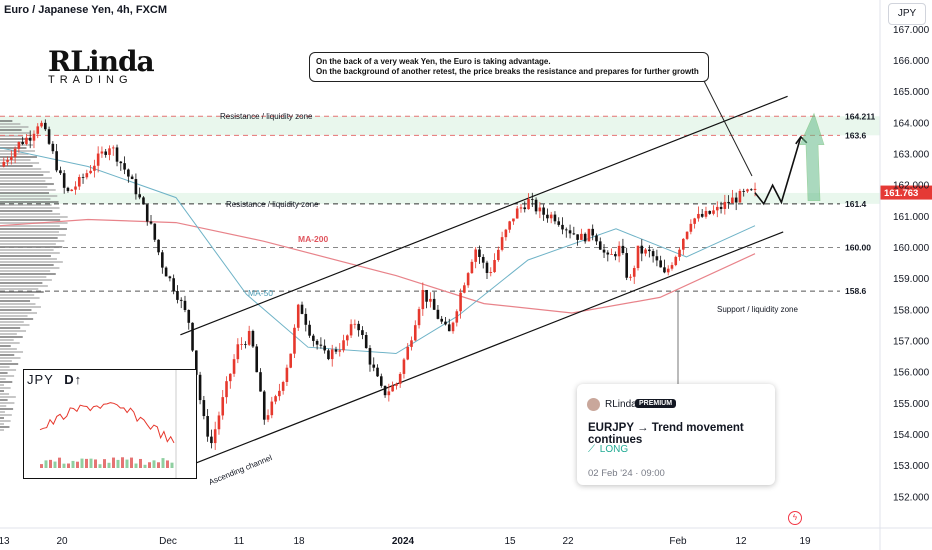 Image resolution: width=932 pixels, height=550 pixels. I want to click on card-author: RLinda, so click(621, 404).